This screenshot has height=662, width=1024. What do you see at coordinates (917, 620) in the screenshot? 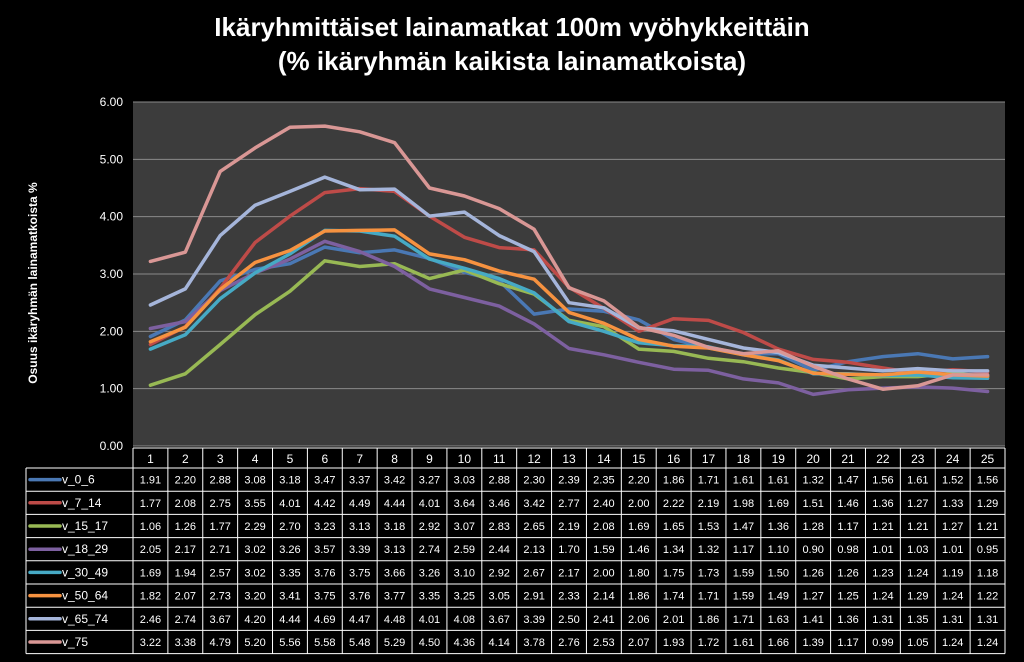
I see `table-cell: 1.35` at bounding box center [917, 620].